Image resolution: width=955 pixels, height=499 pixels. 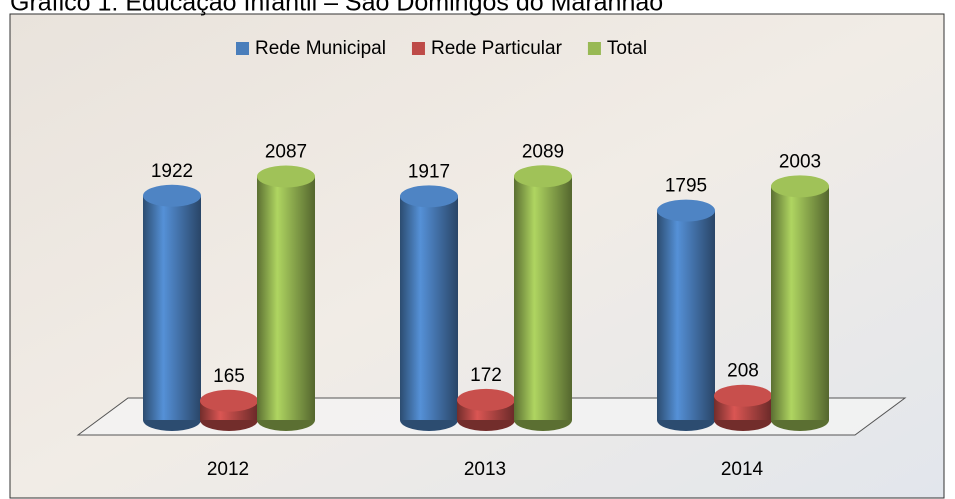 What do you see at coordinates (743, 371) in the screenshot?
I see `data-label: 208` at bounding box center [743, 371].